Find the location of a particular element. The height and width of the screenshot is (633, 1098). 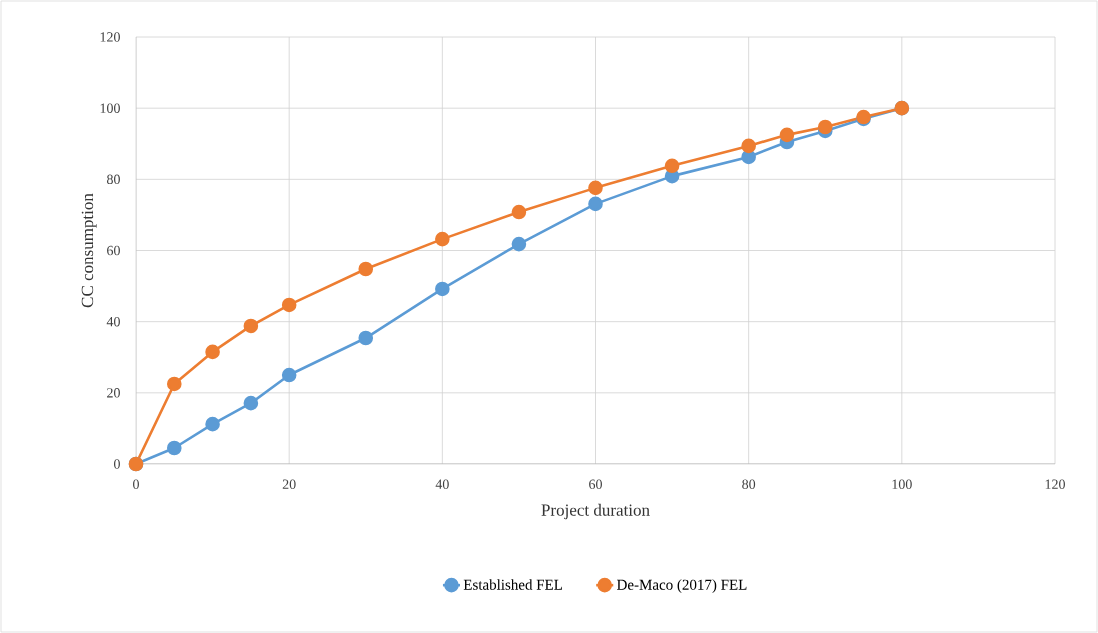

y-tick-label: 120 is located at coordinates (110, 37).